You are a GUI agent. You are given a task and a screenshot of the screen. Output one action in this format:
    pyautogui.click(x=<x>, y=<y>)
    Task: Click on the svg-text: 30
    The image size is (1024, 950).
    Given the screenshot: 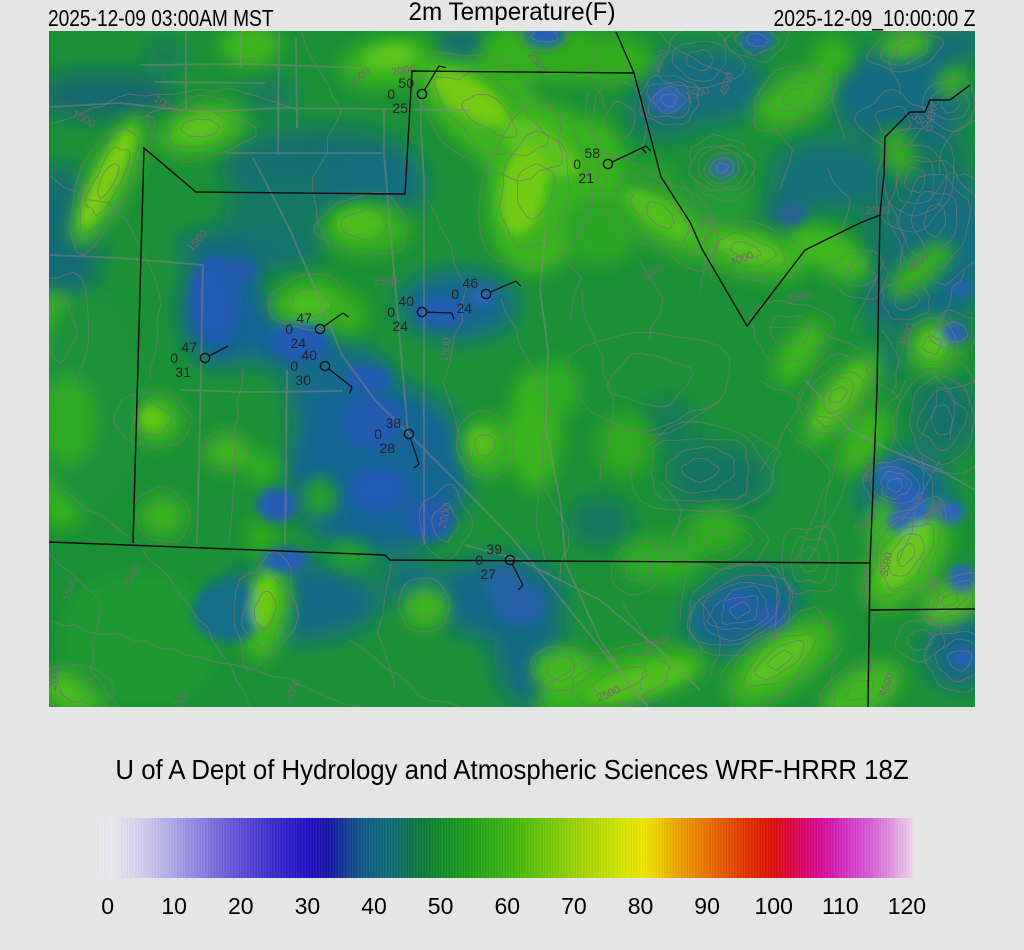 What is the action you would take?
    pyautogui.click(x=303, y=380)
    